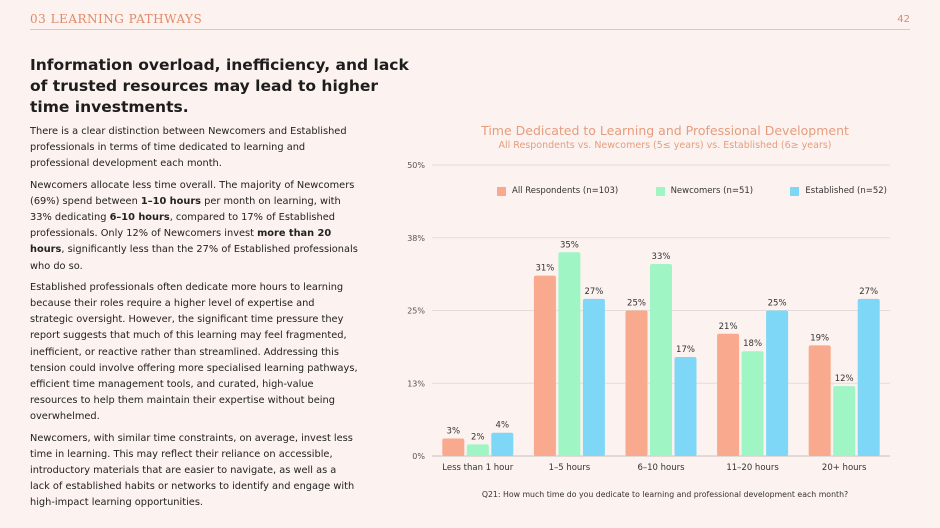 The width and height of the screenshot is (940, 528). I want to click on data-label: 2%, so click(478, 437).